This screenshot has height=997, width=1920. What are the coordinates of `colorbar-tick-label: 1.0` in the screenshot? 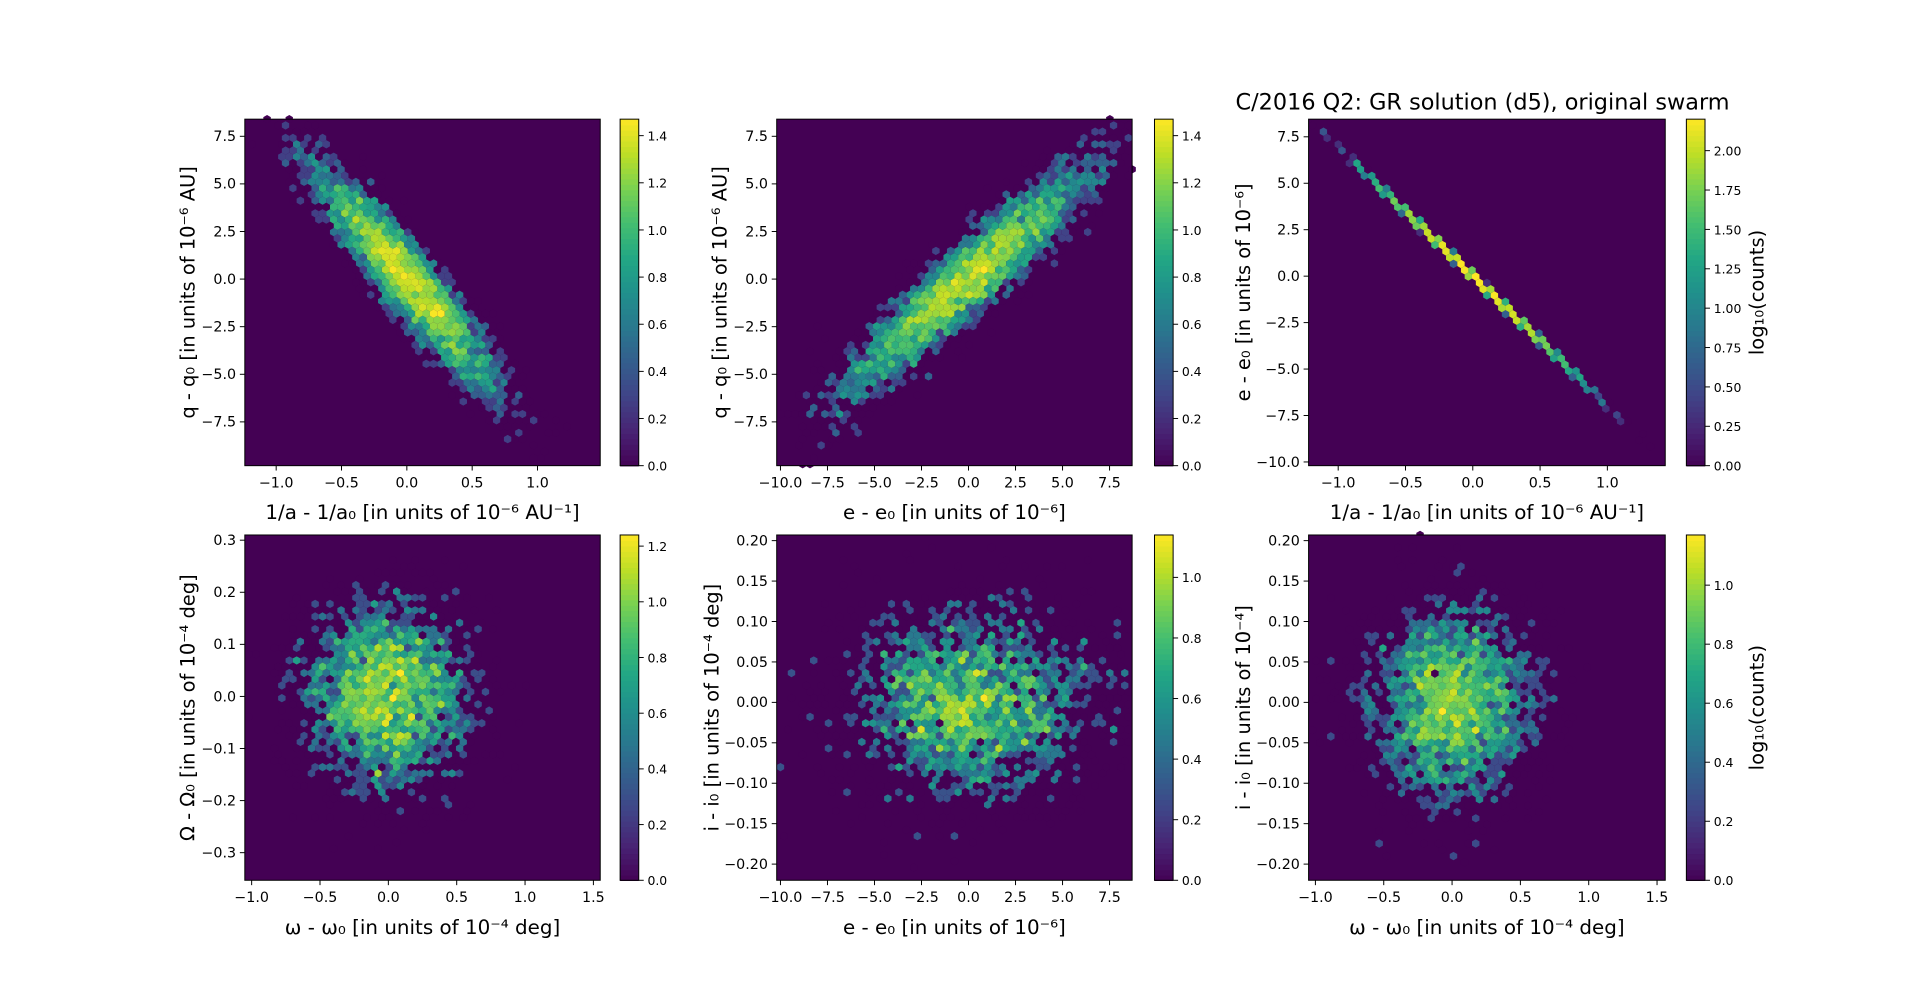 It's located at (1192, 578).